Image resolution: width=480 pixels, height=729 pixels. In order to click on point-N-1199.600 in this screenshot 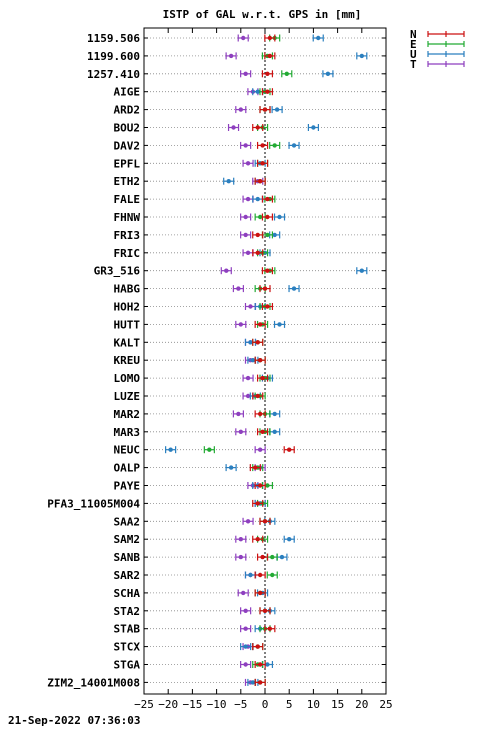, I will do `click(270, 56)`.